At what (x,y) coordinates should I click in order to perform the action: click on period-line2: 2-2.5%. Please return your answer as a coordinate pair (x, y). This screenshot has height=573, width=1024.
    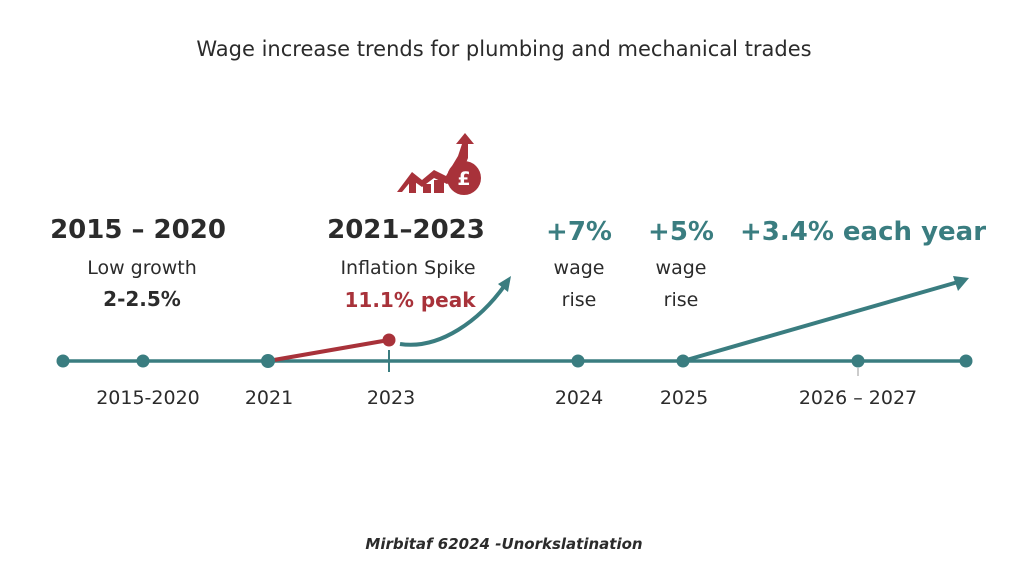
    Looking at the image, I should click on (142, 299).